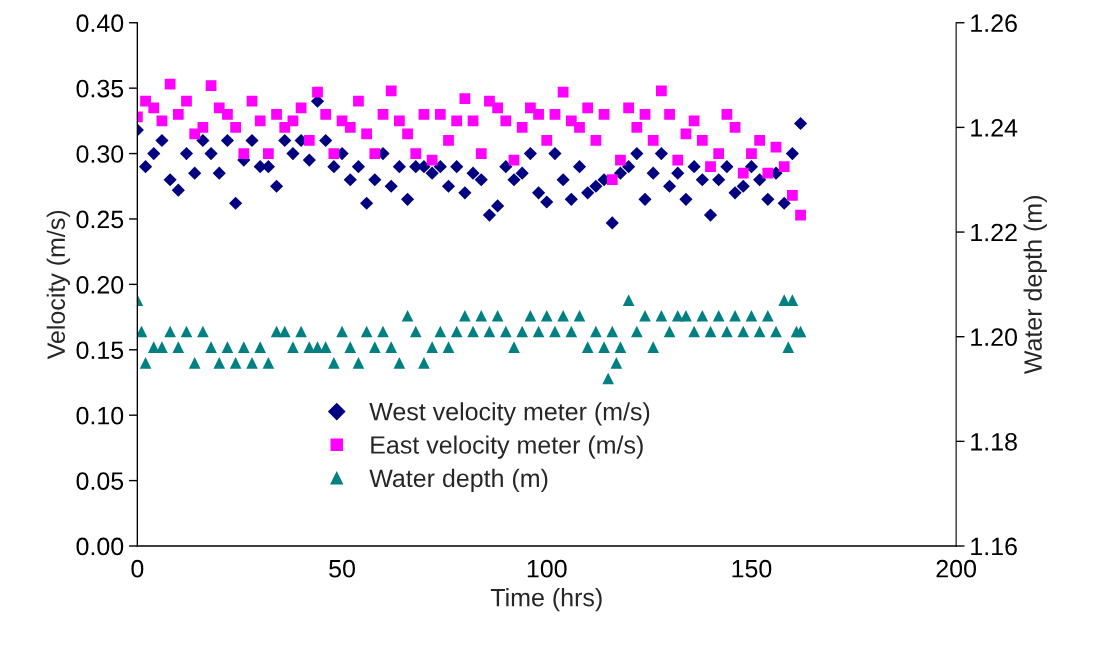 The width and height of the screenshot is (1099, 650). Describe the element at coordinates (342, 568) in the screenshot. I see `x-tick-label: 50` at that location.